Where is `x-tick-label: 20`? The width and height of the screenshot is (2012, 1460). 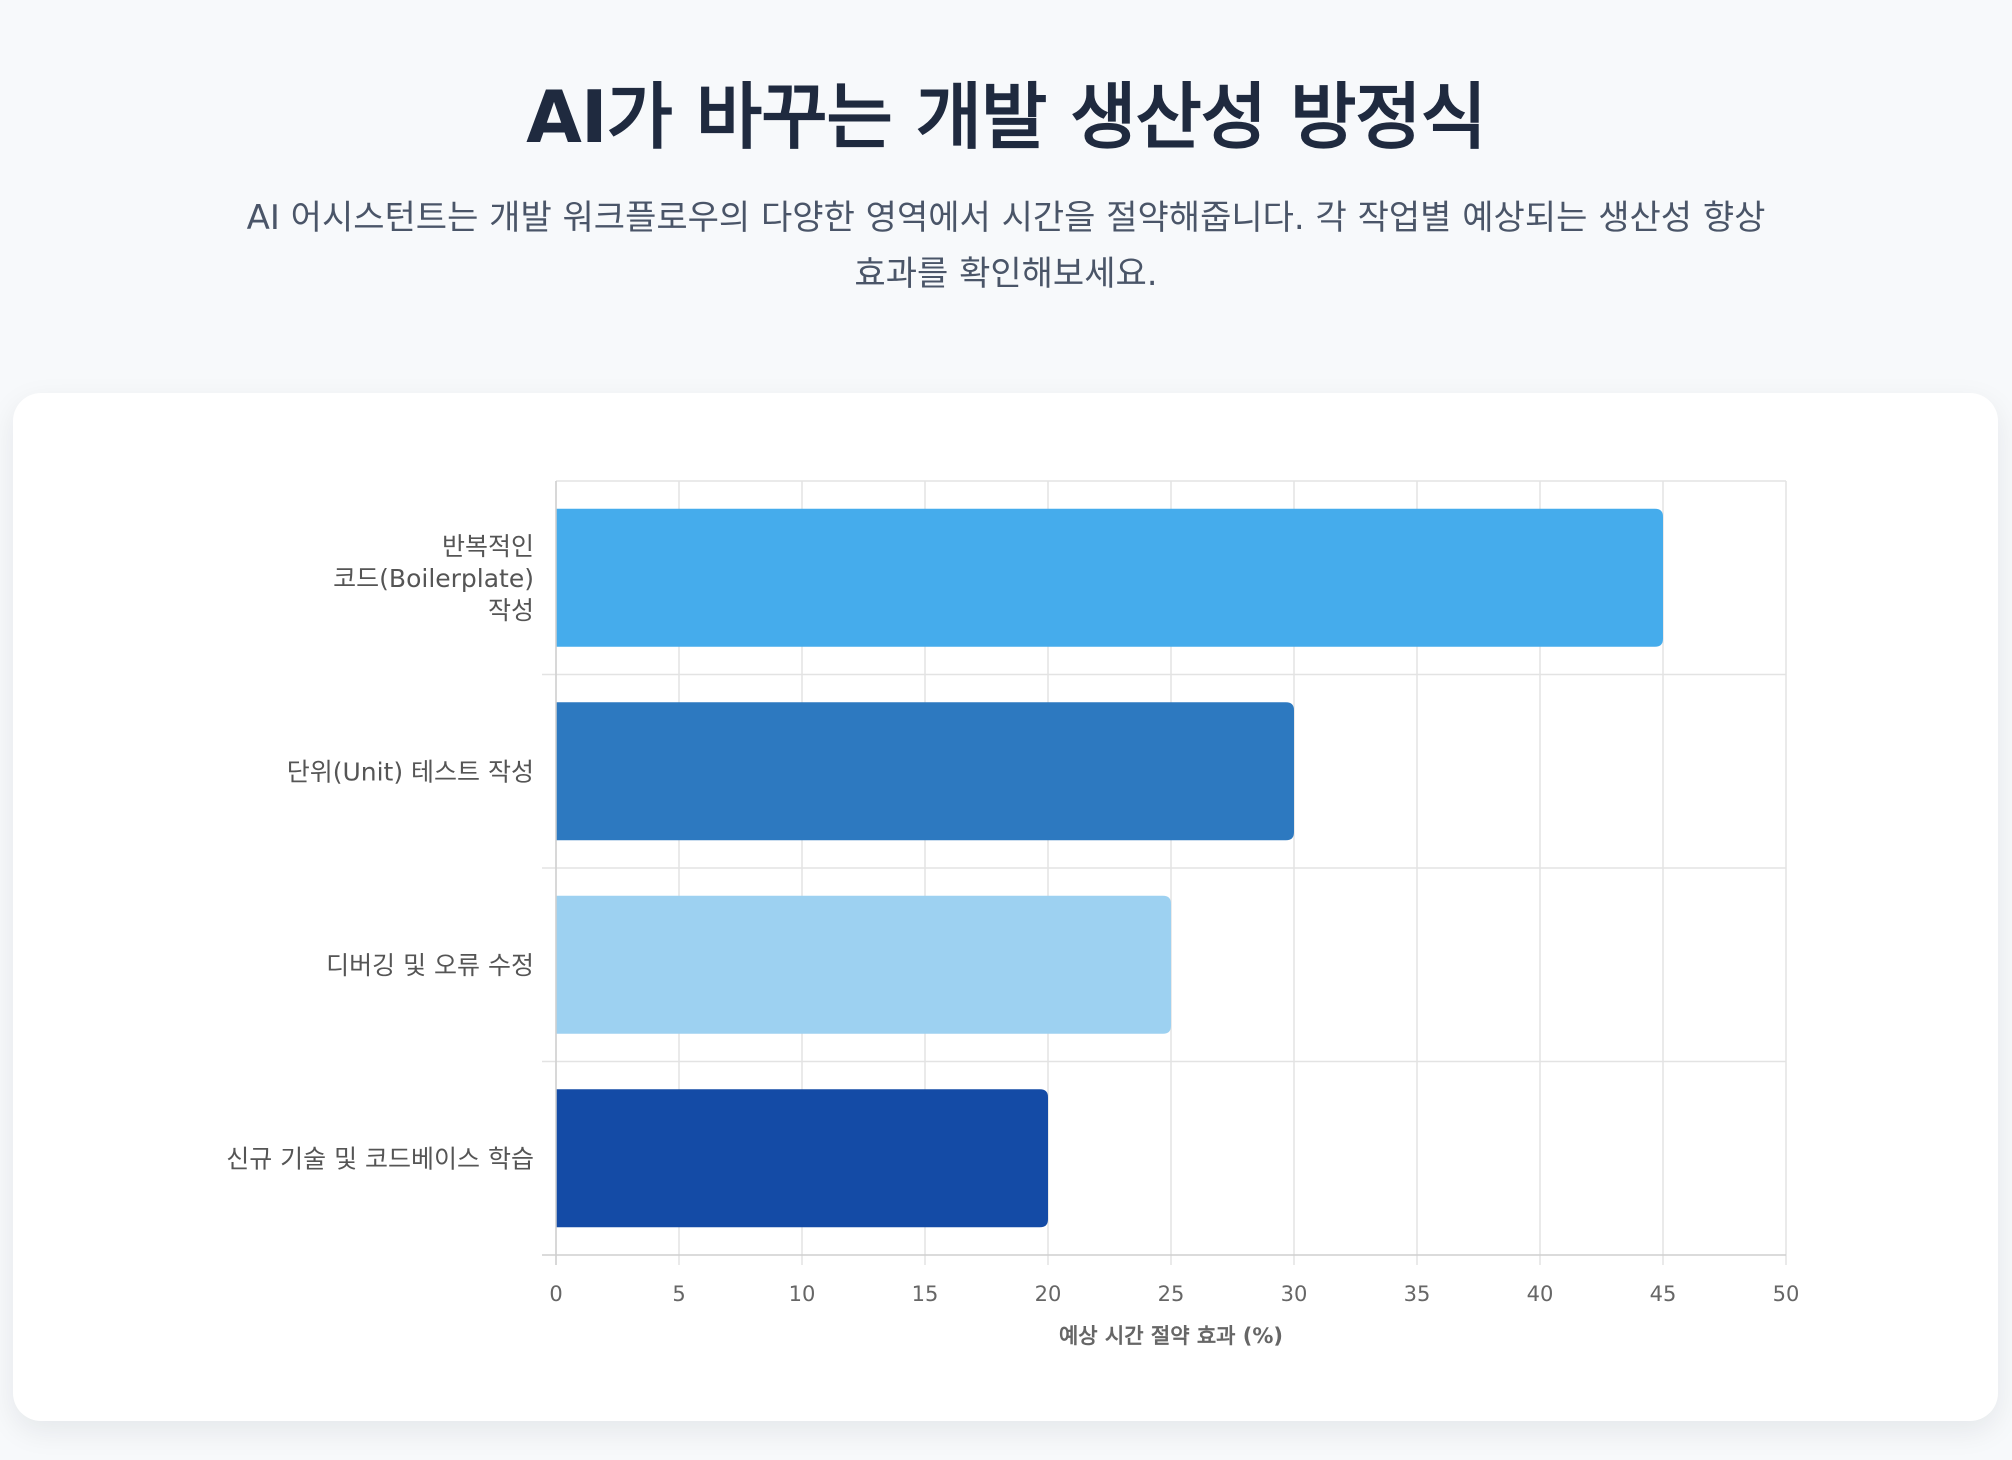
x-tick-label: 20 is located at coordinates (1048, 1294).